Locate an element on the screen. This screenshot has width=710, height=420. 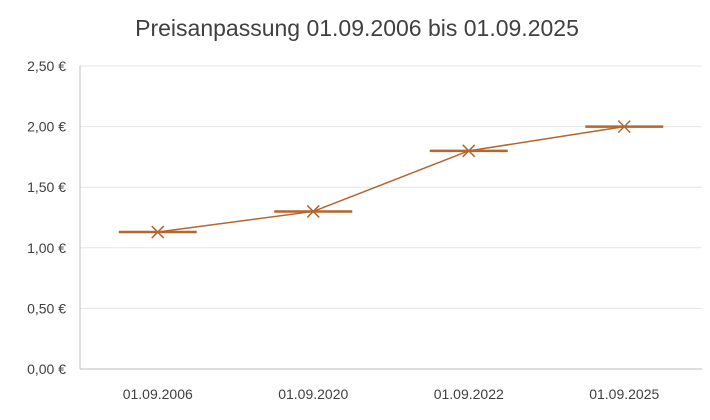
y-tick-label: 2,00 € is located at coordinates (46, 127).